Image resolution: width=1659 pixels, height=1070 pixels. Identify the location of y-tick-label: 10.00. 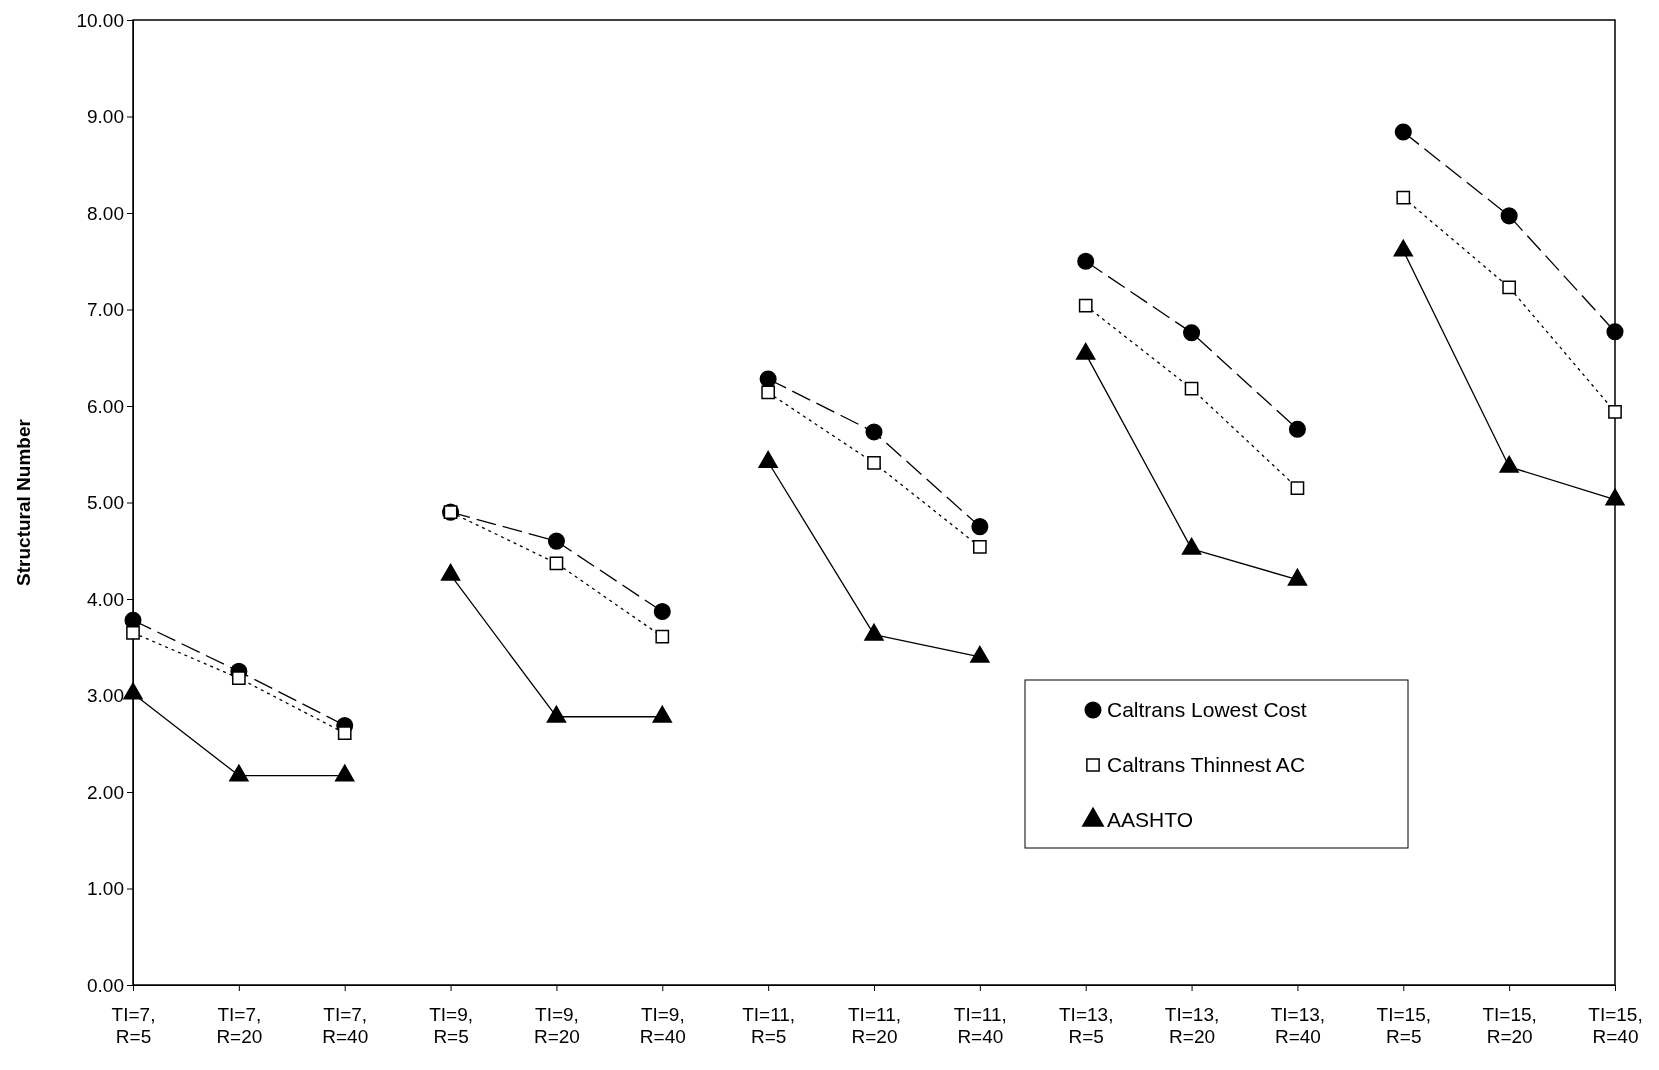
(100, 20).